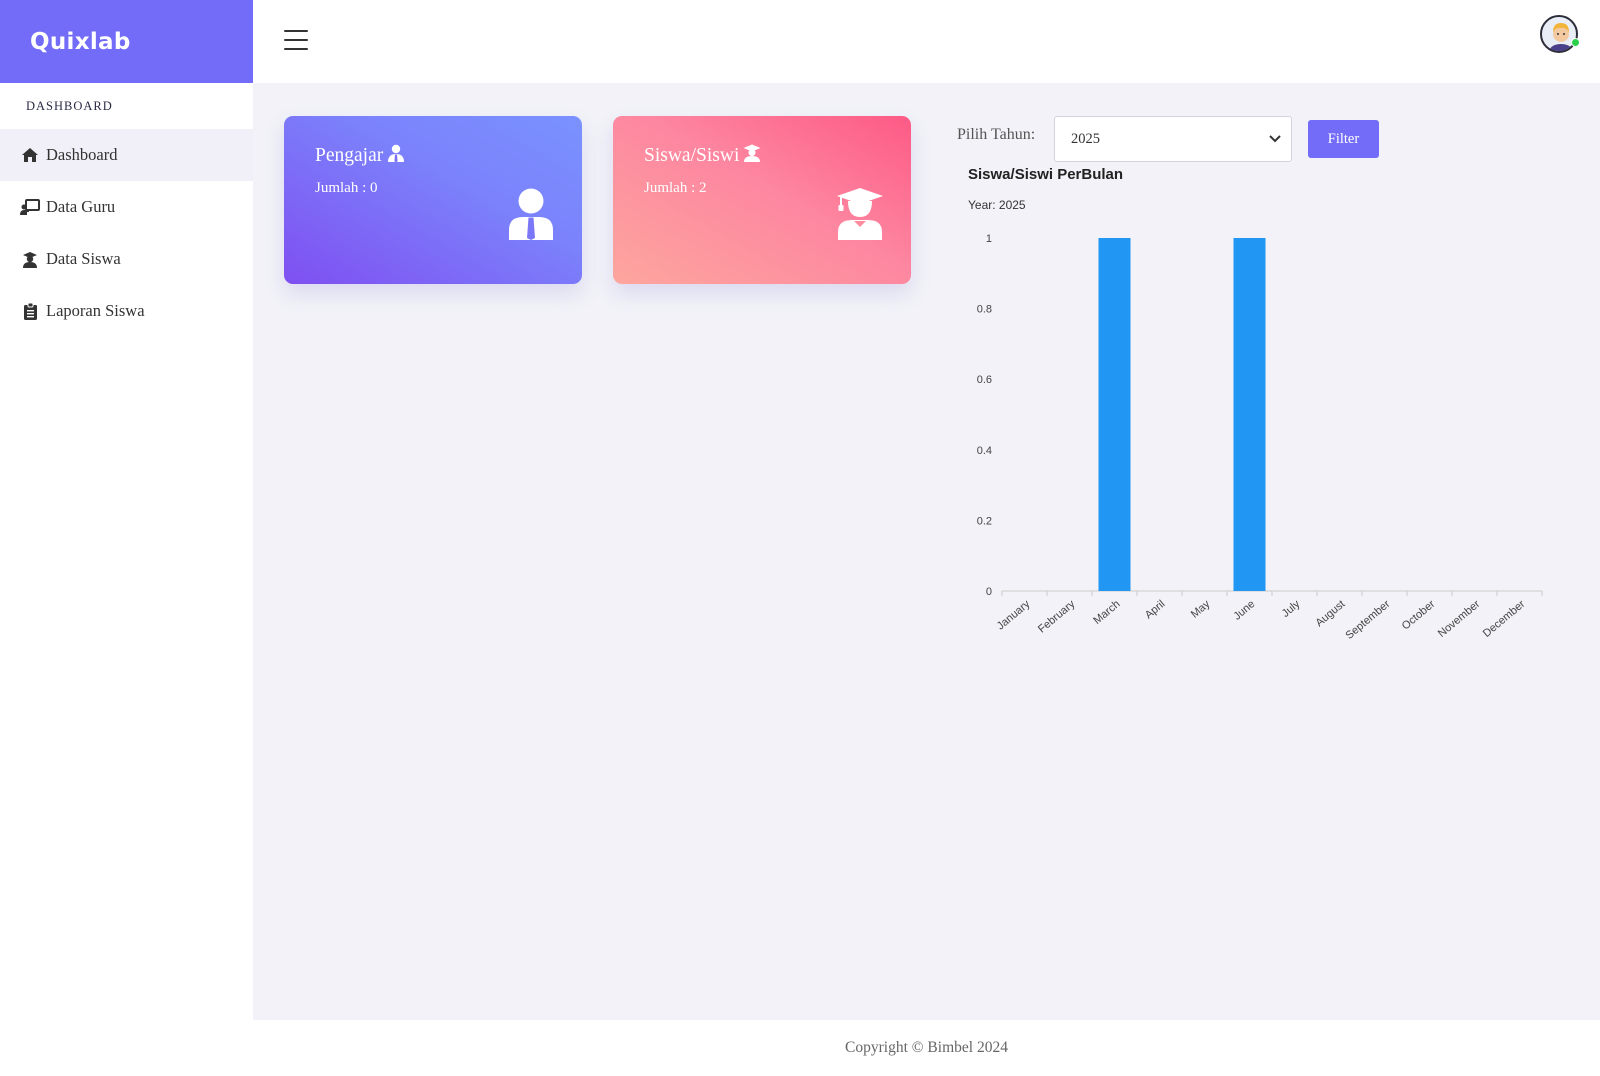  What do you see at coordinates (82, 154) in the screenshot?
I see `sidebar-item-label: Dashboard` at bounding box center [82, 154].